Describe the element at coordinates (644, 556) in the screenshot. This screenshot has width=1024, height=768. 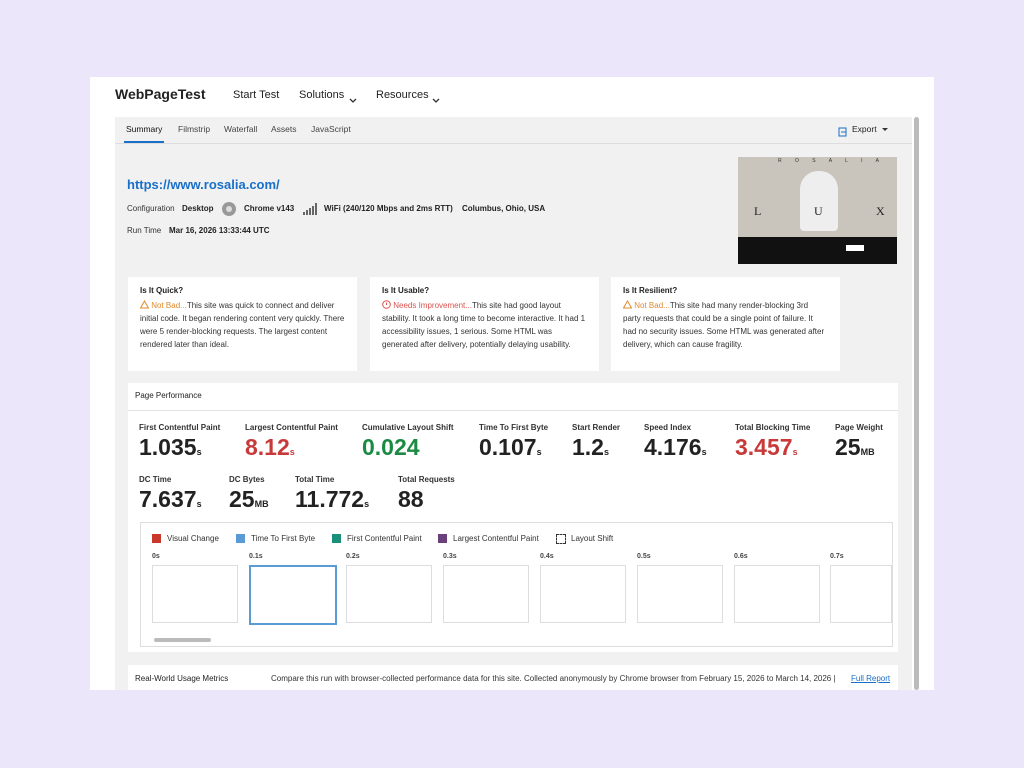
I see `frame-time: 0.5s` at that location.